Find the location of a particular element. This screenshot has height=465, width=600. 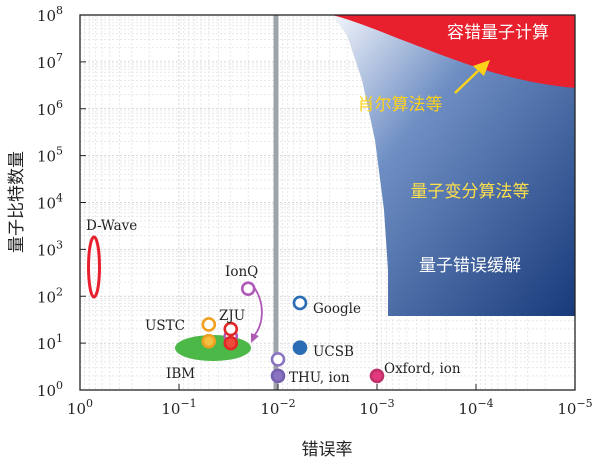

x-axis-label: 错误率 is located at coordinates (327, 450).